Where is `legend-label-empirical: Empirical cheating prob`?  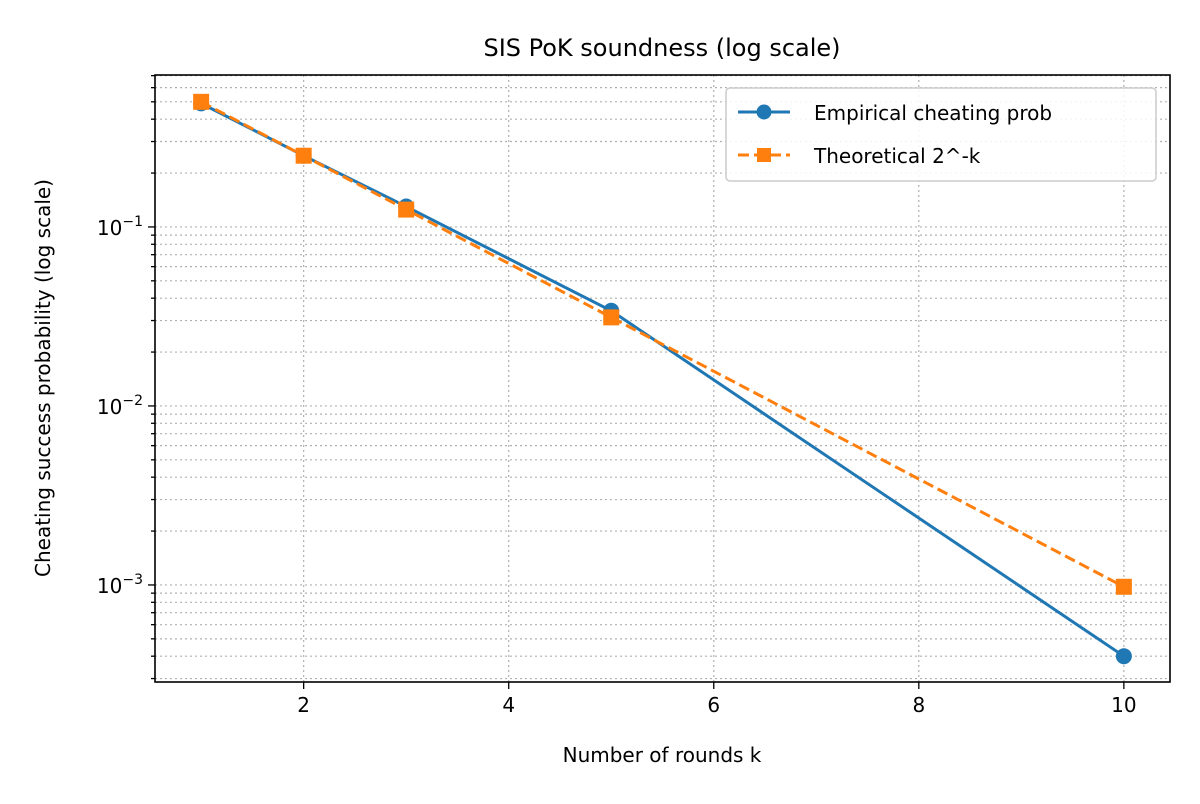 legend-label-empirical: Empirical cheating prob is located at coordinates (933, 113).